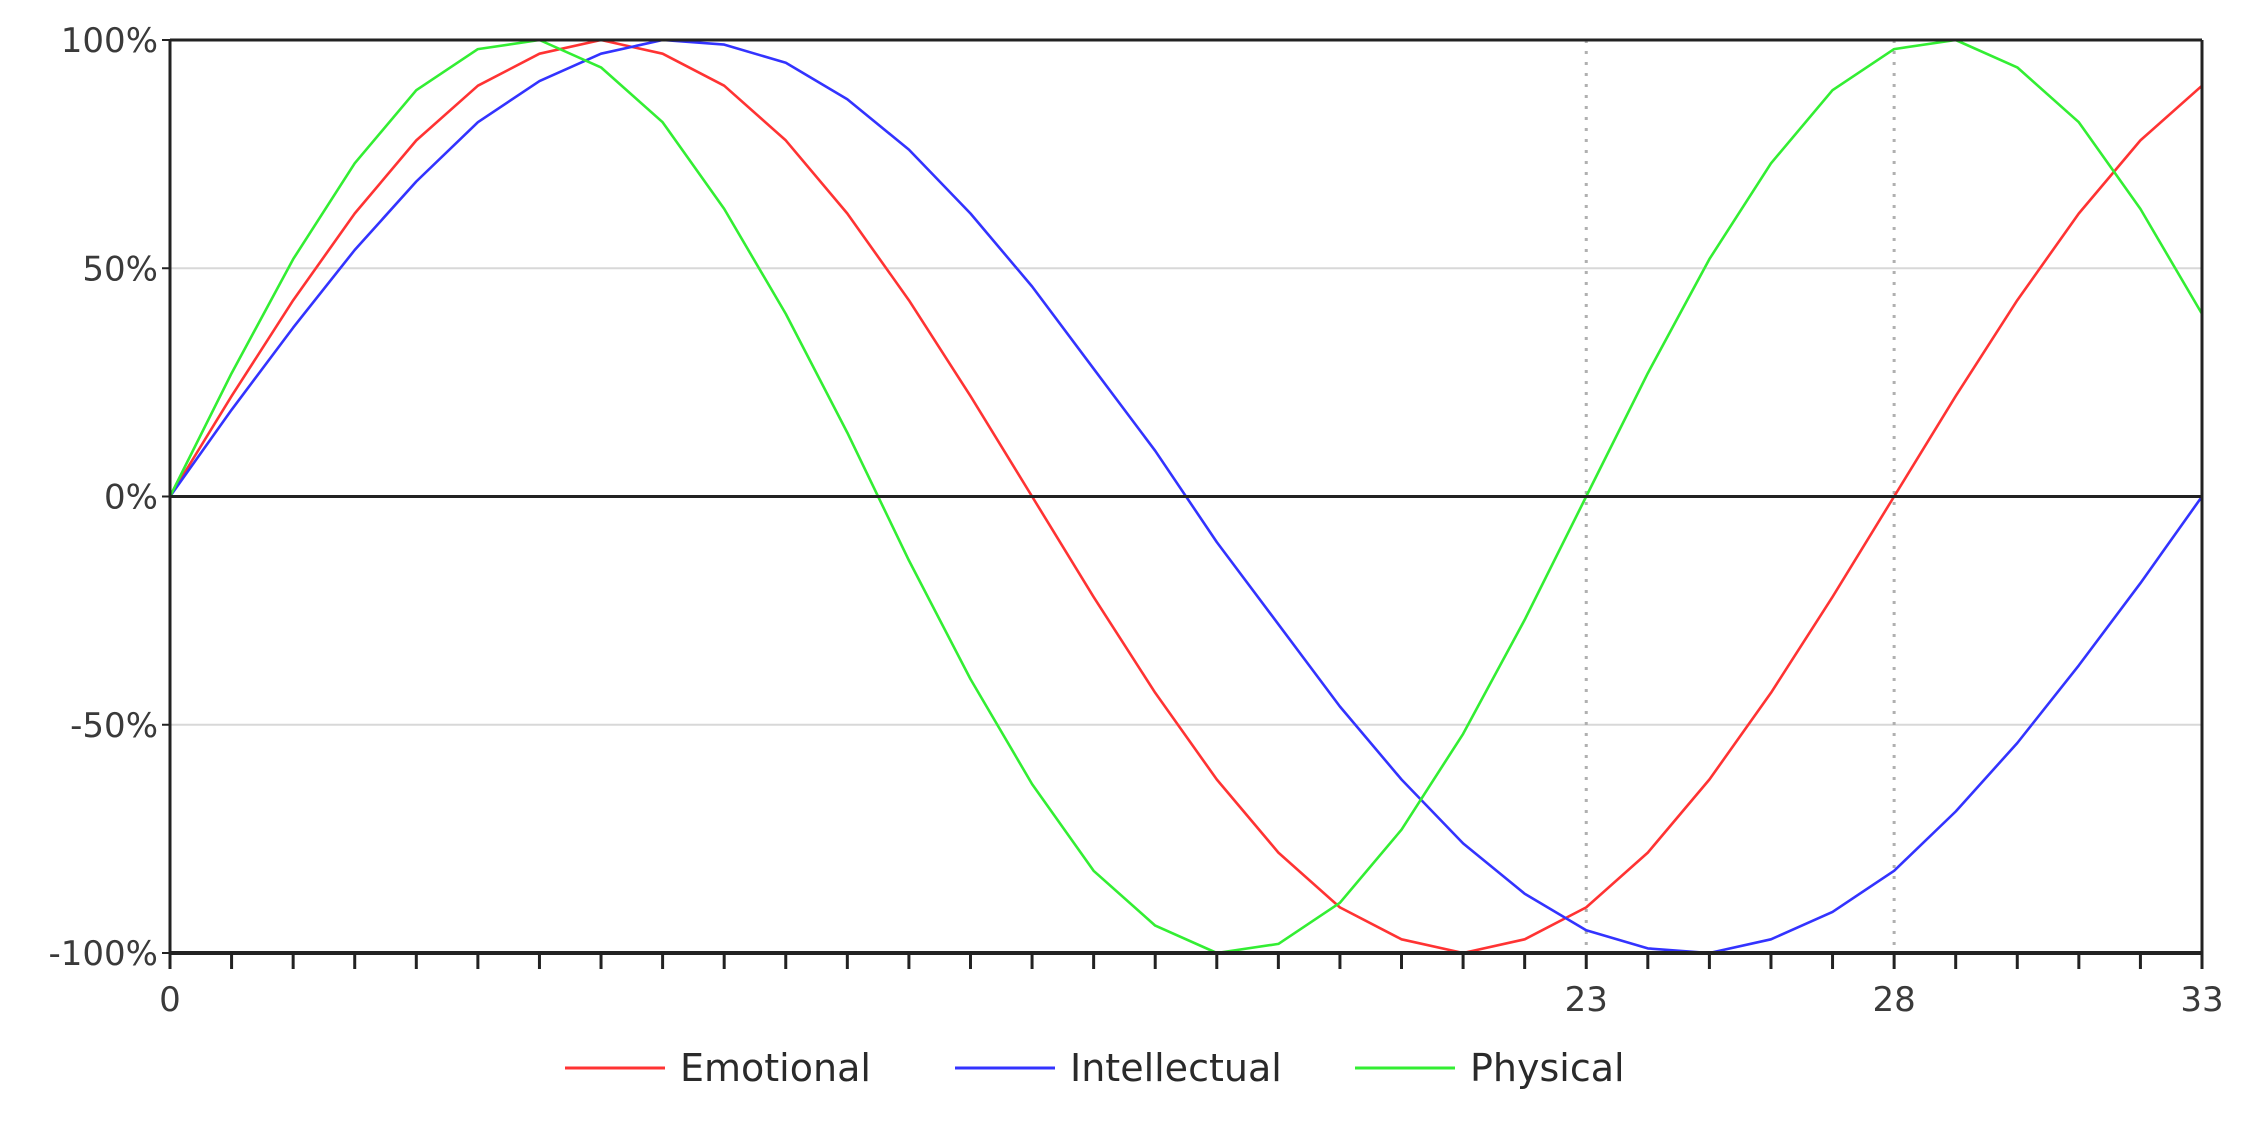 This screenshot has width=2244, height=1121. I want to click on x-tick-label: 0, so click(170, 1000).